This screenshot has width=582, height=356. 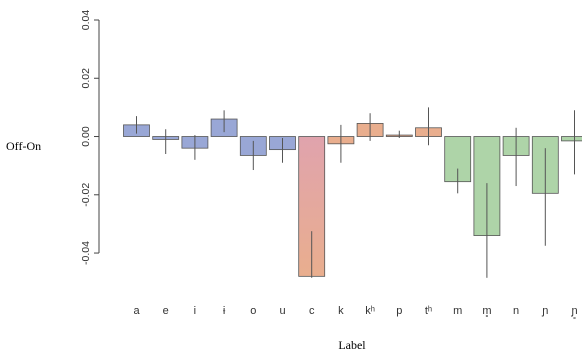 I want to click on x-tick-label: tʰ, so click(x=428, y=311).